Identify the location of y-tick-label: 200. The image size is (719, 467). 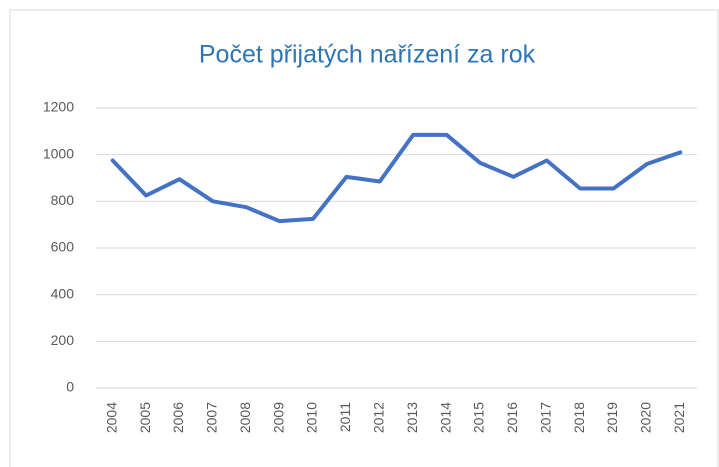
(63, 340).